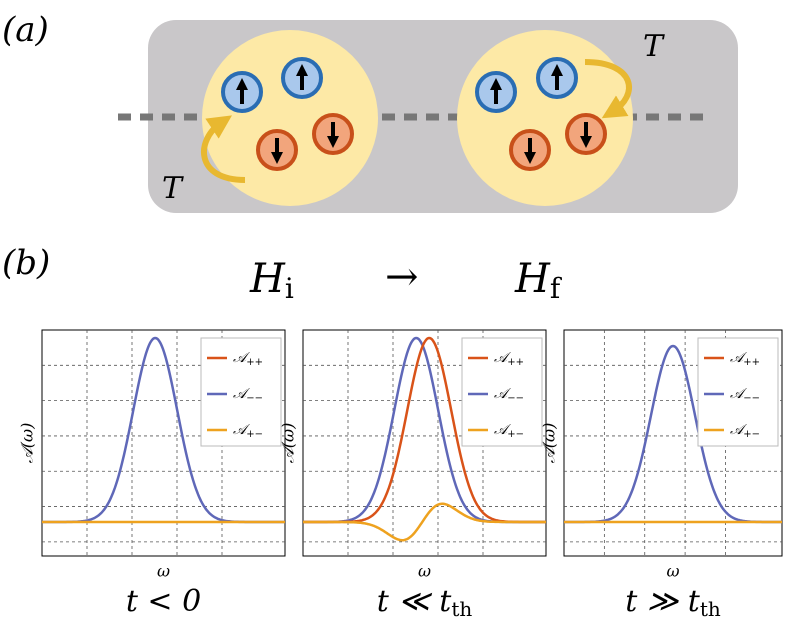  I want to click on initial-hamiltonian: Hi, so click(271, 280).